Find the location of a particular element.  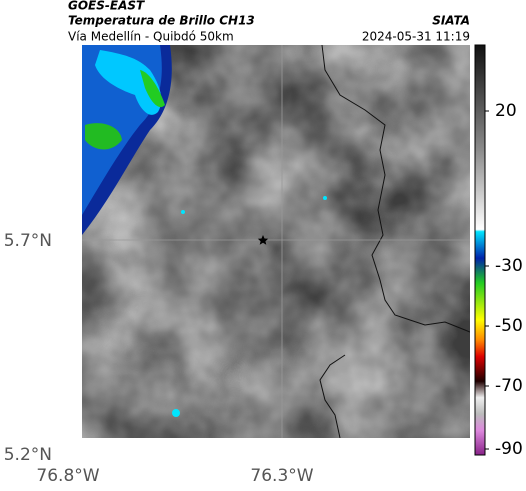

lon-label: 76.8°W is located at coordinates (67, 476).